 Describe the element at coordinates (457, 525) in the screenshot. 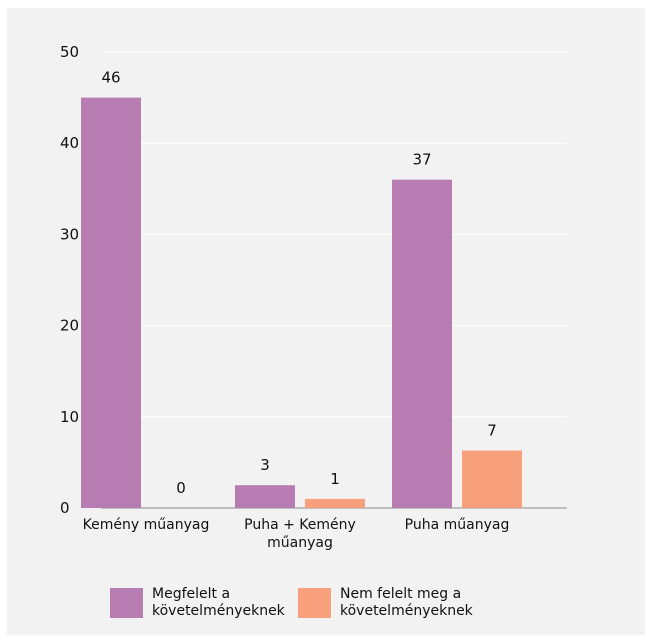

I see `category-label: Puha műanyag` at that location.